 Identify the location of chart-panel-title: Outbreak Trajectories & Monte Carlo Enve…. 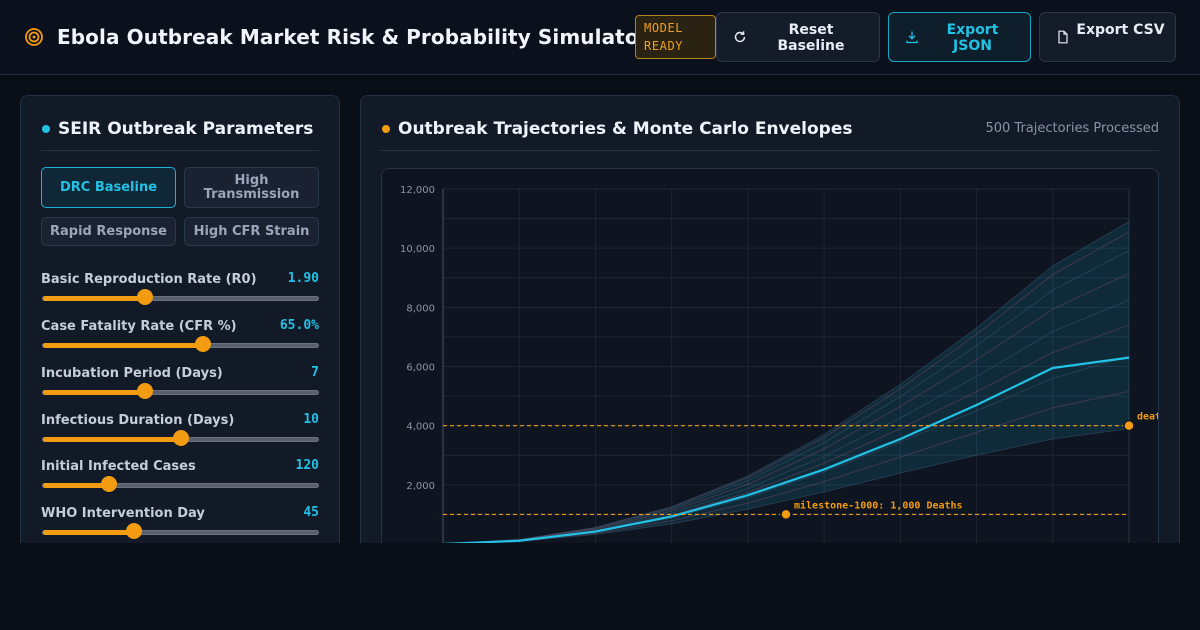
(625, 129).